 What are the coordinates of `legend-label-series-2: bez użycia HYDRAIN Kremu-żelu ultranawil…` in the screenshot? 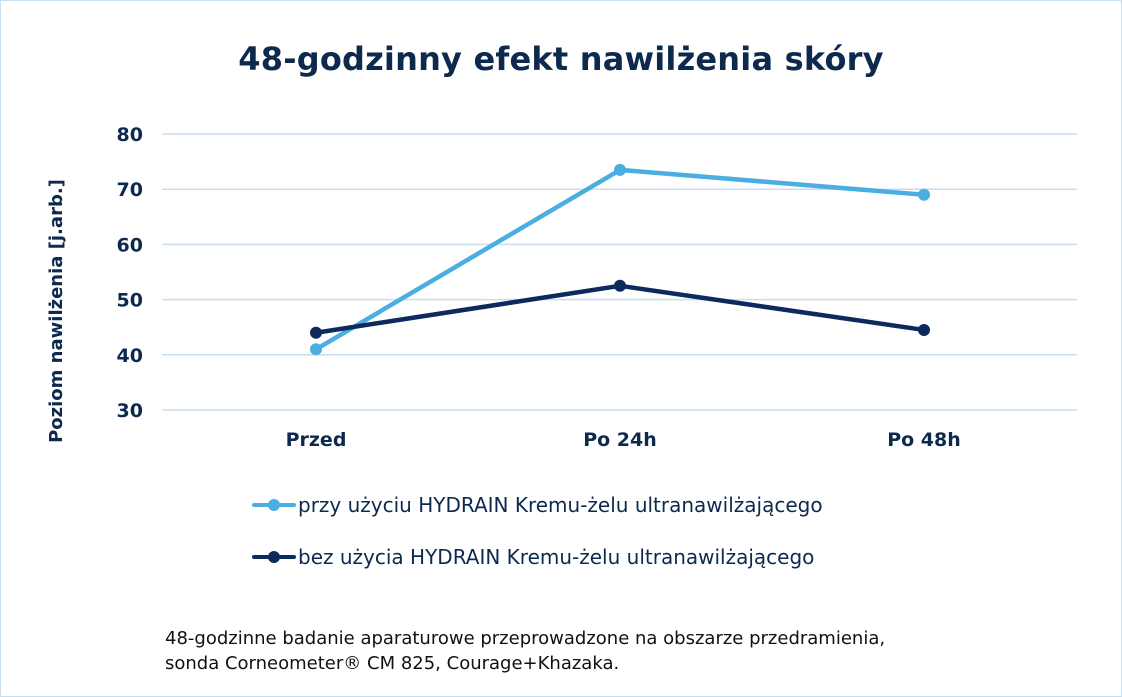 It's located at (556, 557).